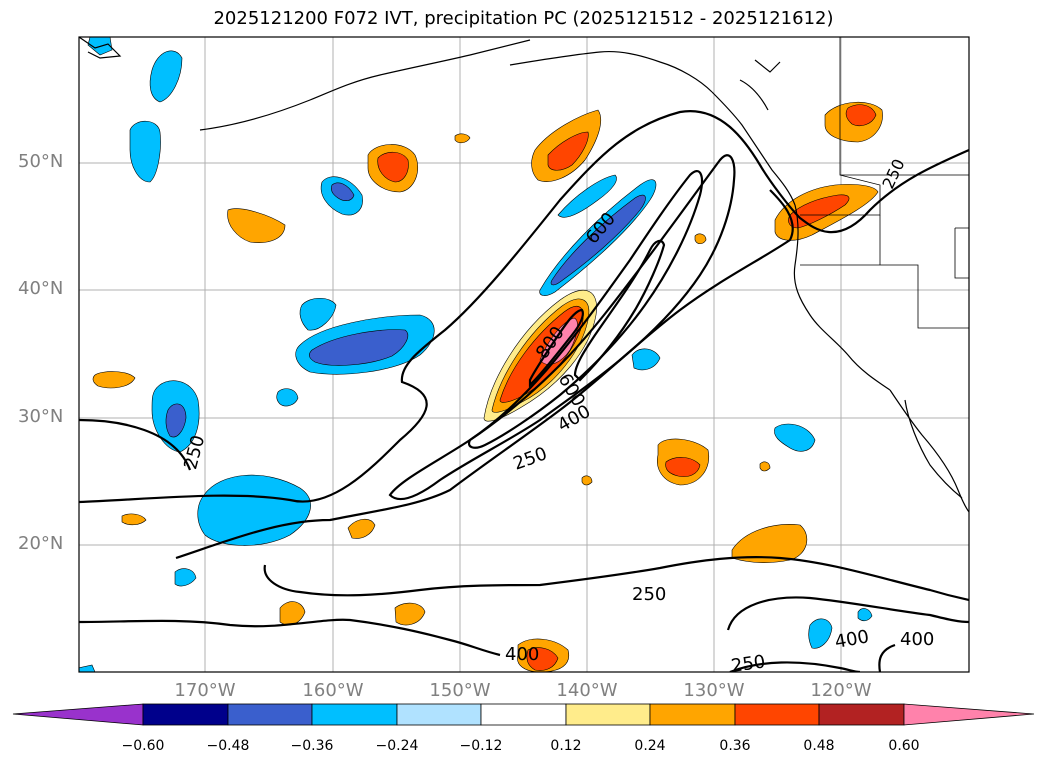 The image size is (1047, 765). What do you see at coordinates (481, 746) in the screenshot?
I see `colorbar-tick: −0.12` at bounding box center [481, 746].